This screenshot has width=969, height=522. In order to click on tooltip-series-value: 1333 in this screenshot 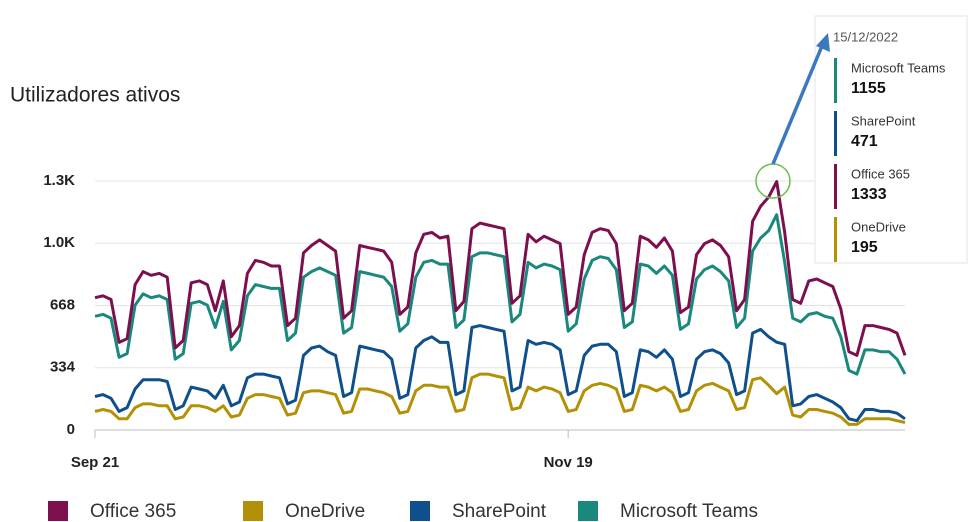, I will do `click(869, 194)`.